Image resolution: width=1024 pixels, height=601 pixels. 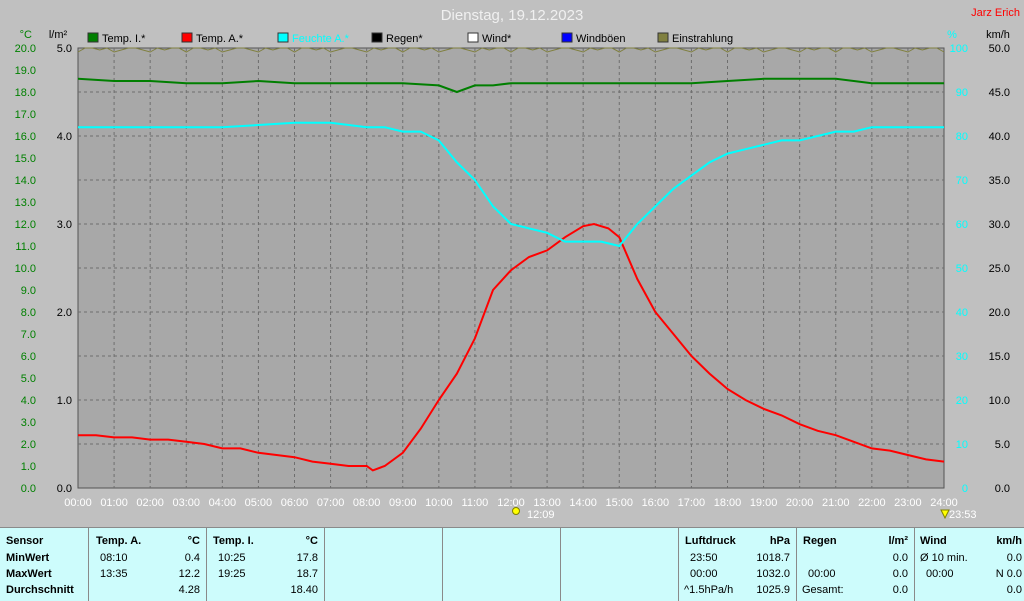 What do you see at coordinates (1014, 558) in the screenshot?
I see `wind-avg-value: 0.0` at bounding box center [1014, 558].